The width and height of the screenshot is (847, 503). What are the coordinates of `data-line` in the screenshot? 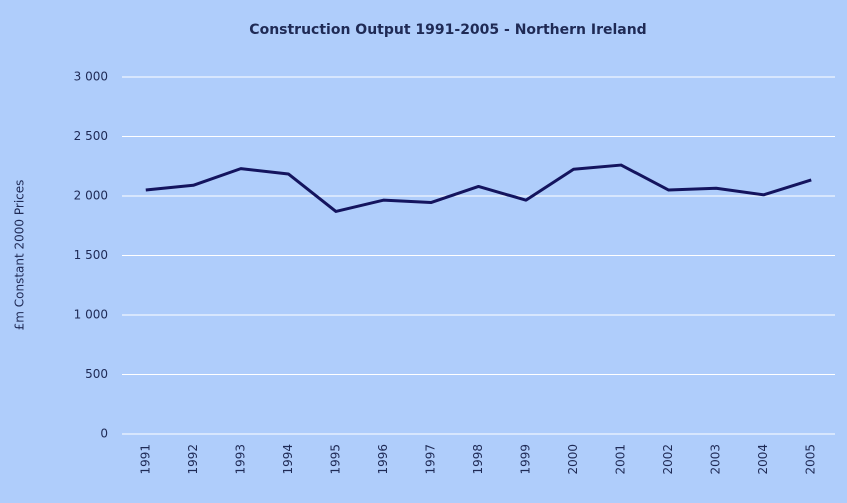 It's located at (478, 188).